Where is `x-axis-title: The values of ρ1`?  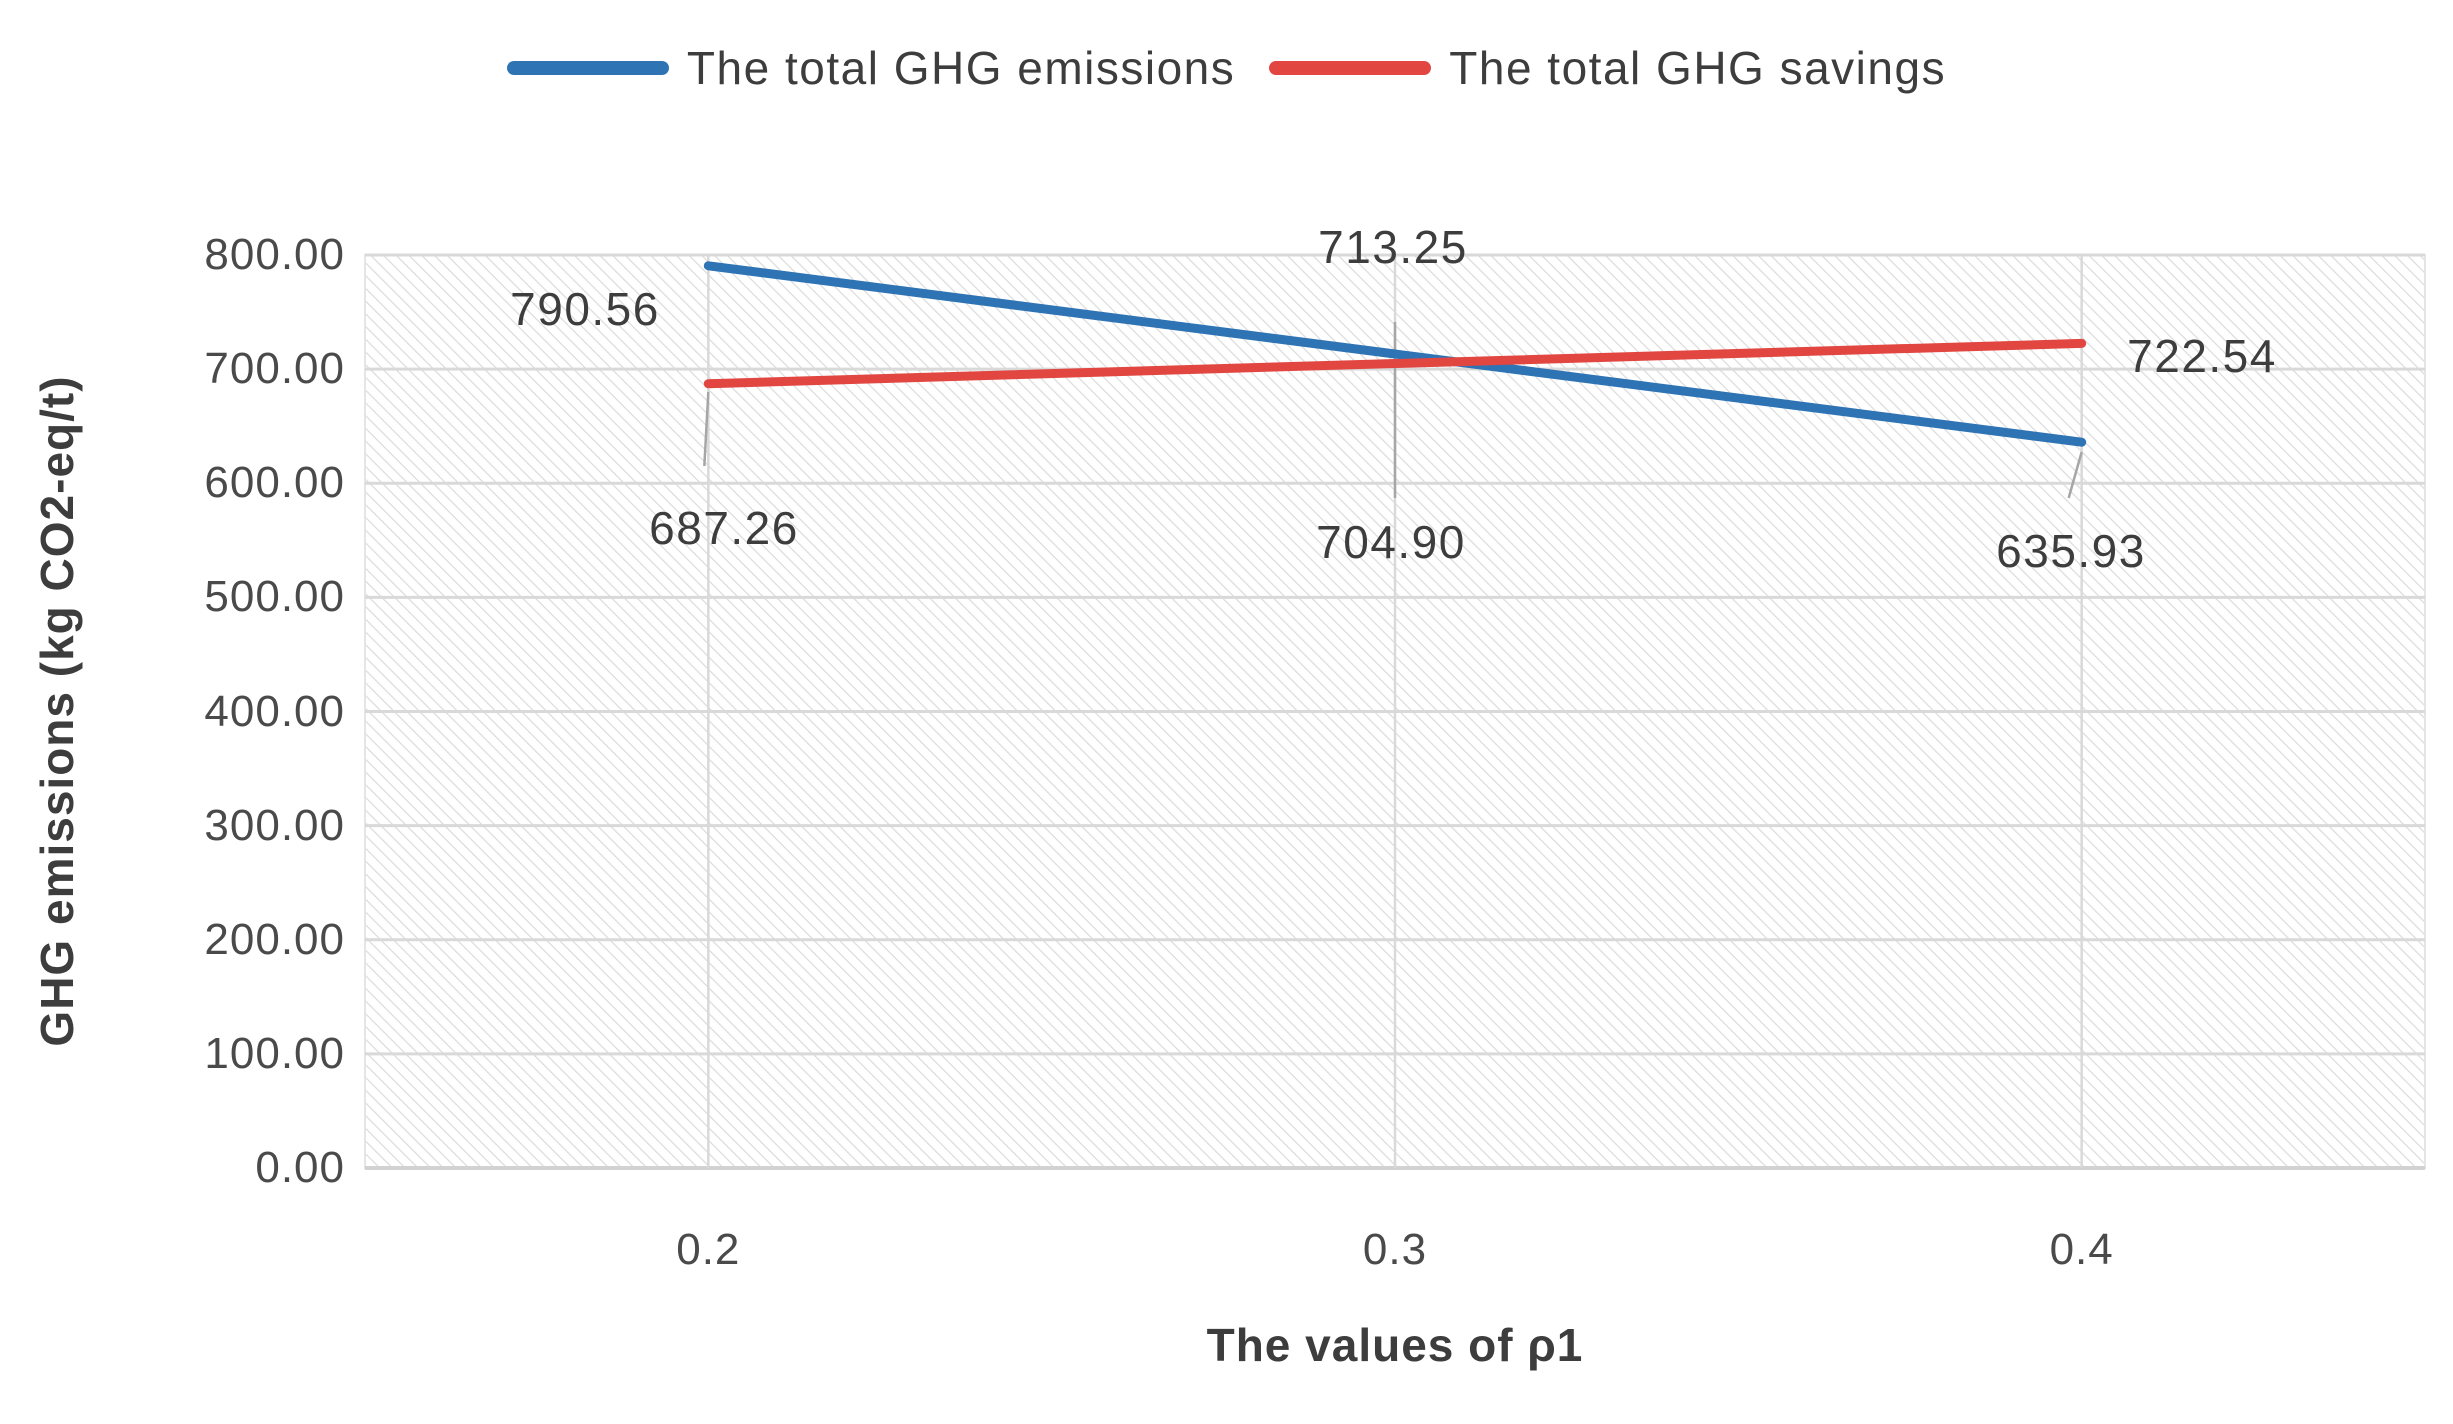
x-axis-title: The values of ρ1 is located at coordinates (1395, 1345).